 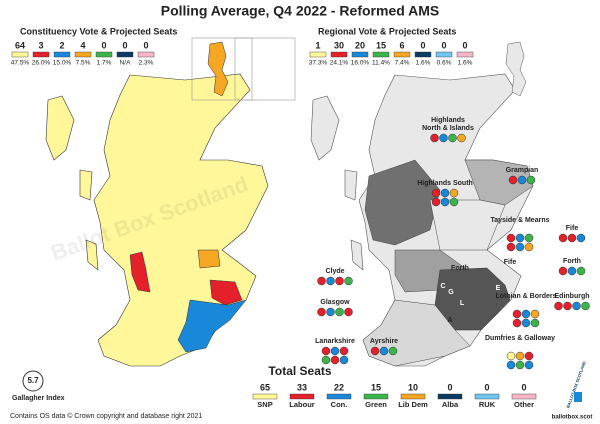 I want to click on logo-mark, so click(x=578, y=397).